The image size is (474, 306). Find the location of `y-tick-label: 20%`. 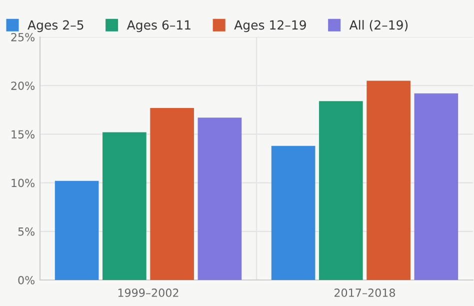

y-tick-label: 20% is located at coordinates (23, 86).